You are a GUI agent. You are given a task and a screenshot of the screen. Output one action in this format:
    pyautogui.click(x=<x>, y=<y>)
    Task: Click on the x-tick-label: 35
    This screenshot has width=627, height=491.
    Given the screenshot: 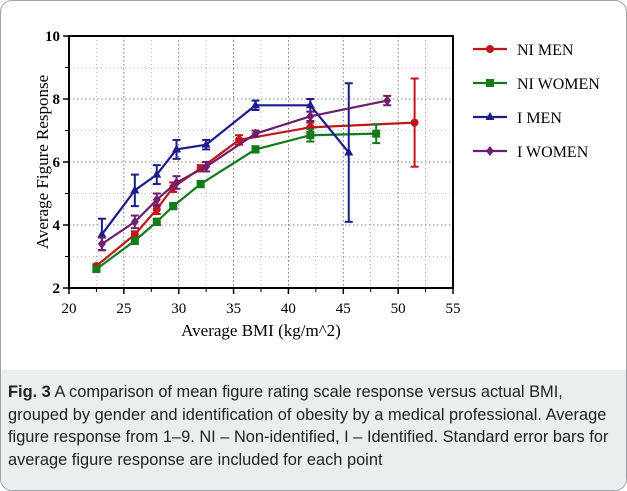 What is the action you would take?
    pyautogui.click(x=233, y=309)
    